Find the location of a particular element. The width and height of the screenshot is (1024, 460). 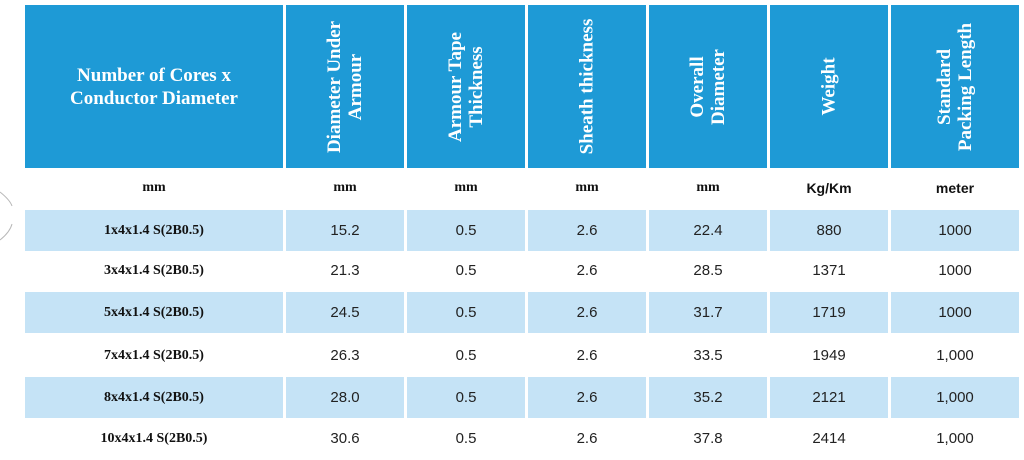

header-label: Number of Cores x Conductor Diameter is located at coordinates (154, 86).